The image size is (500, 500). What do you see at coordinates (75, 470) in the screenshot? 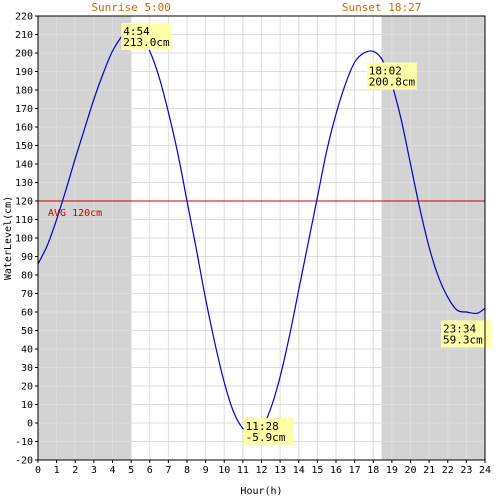
I see `x-tick-label: 2` at bounding box center [75, 470].